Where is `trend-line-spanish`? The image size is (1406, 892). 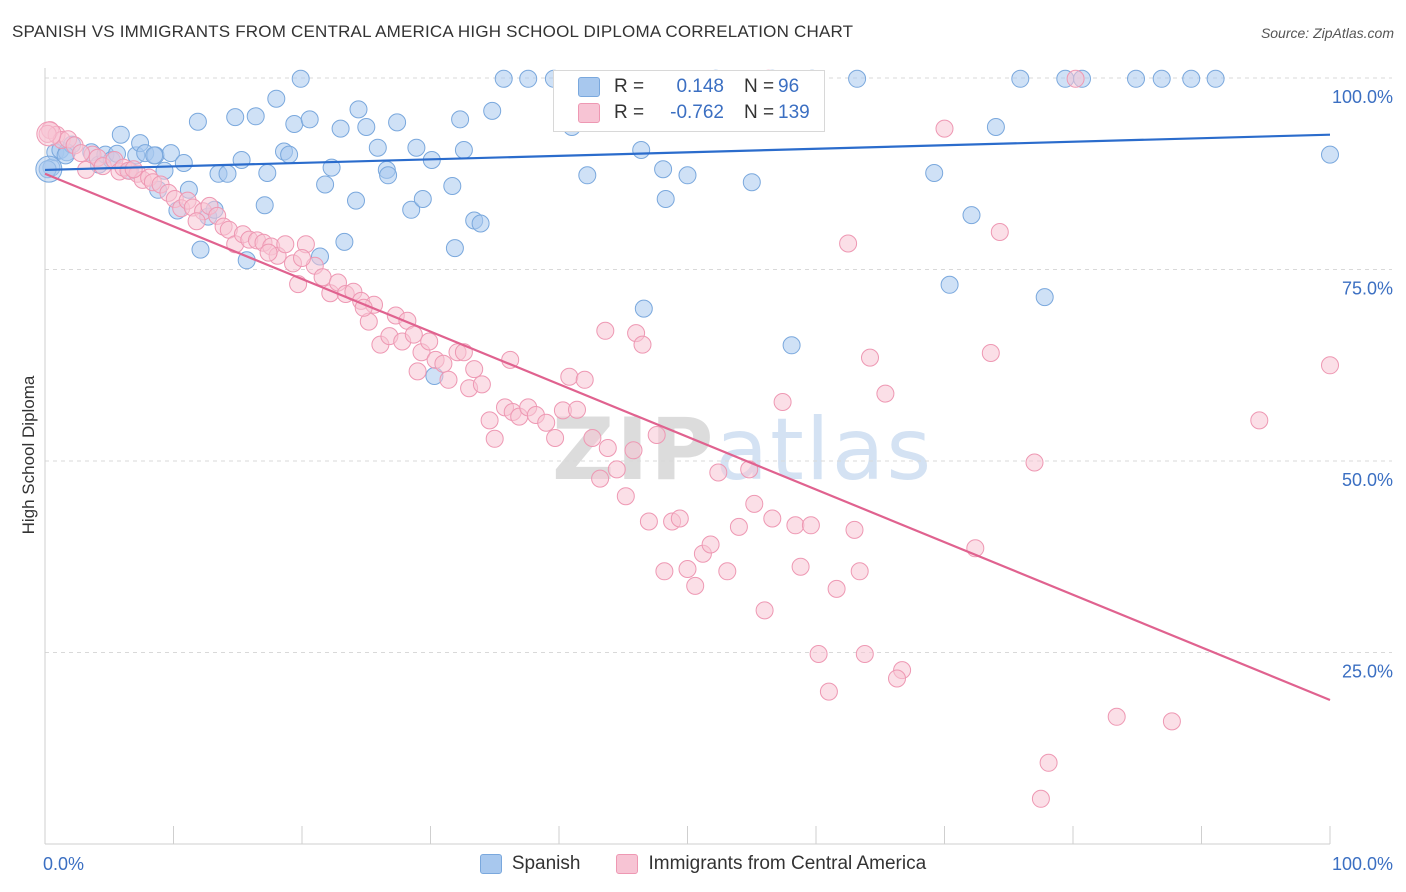 trend-line-spanish is located at coordinates (687, 152).